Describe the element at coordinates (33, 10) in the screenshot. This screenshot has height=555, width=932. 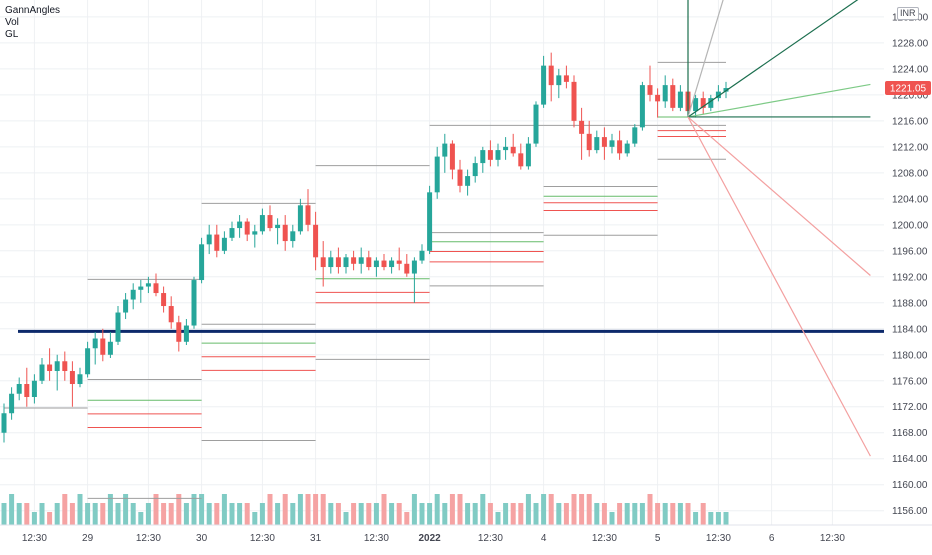
I see `indicator-gannangles: GannAngles` at that location.